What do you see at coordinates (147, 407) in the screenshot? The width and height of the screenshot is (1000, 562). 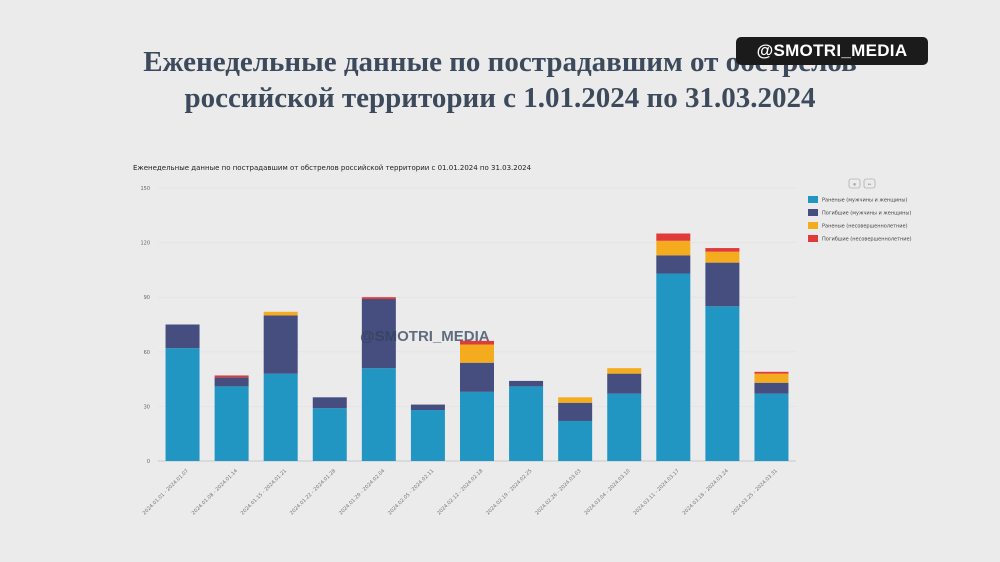 I see `y-tick-label: 30` at bounding box center [147, 407].